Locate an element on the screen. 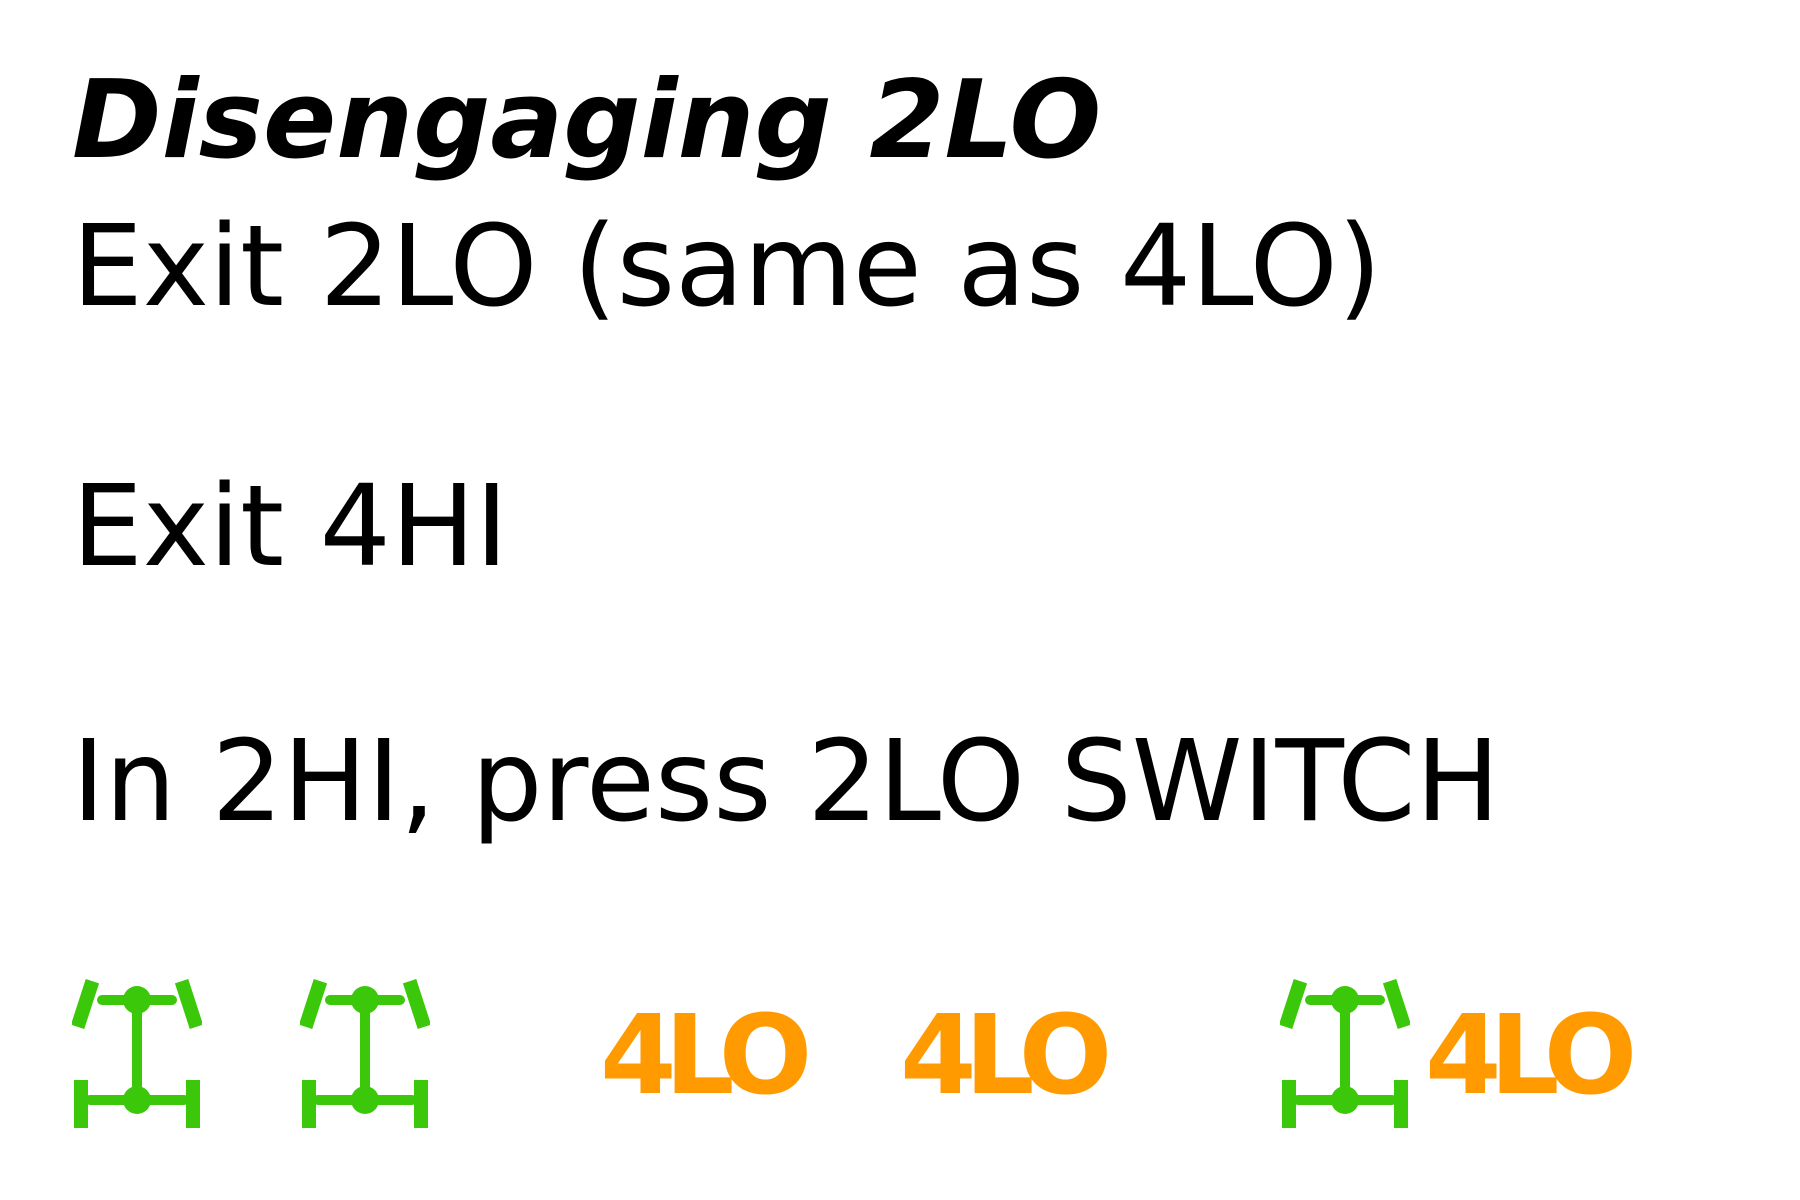  step-exit-2lo: Exit 2LO (same as 4LO) is located at coordinates (727, 267).